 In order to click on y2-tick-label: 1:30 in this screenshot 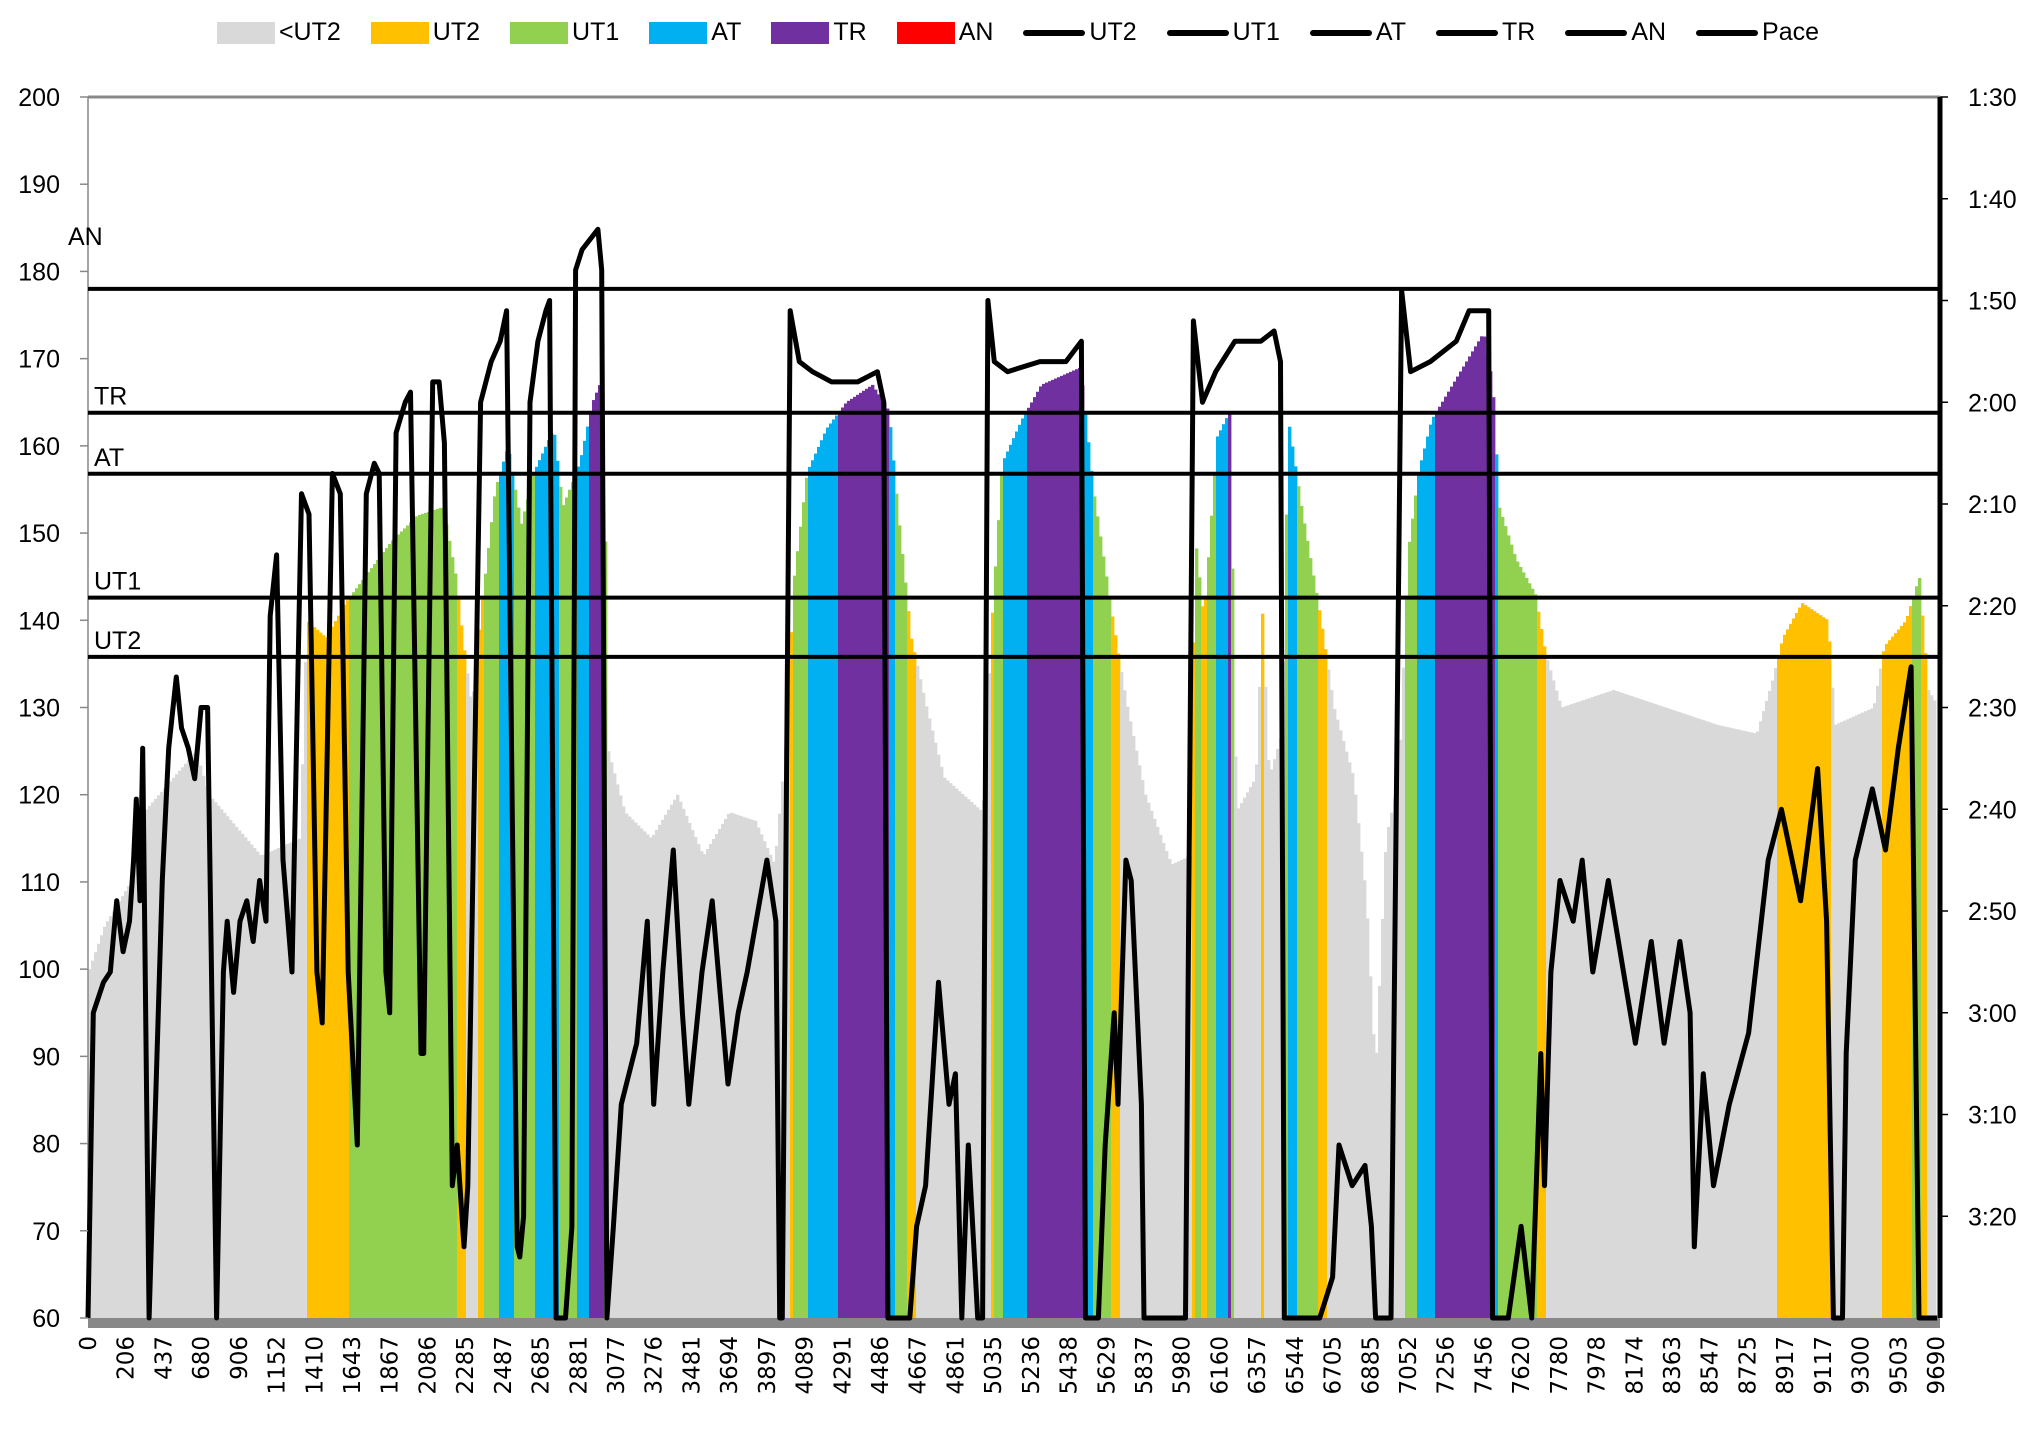, I will do `click(1992, 98)`.